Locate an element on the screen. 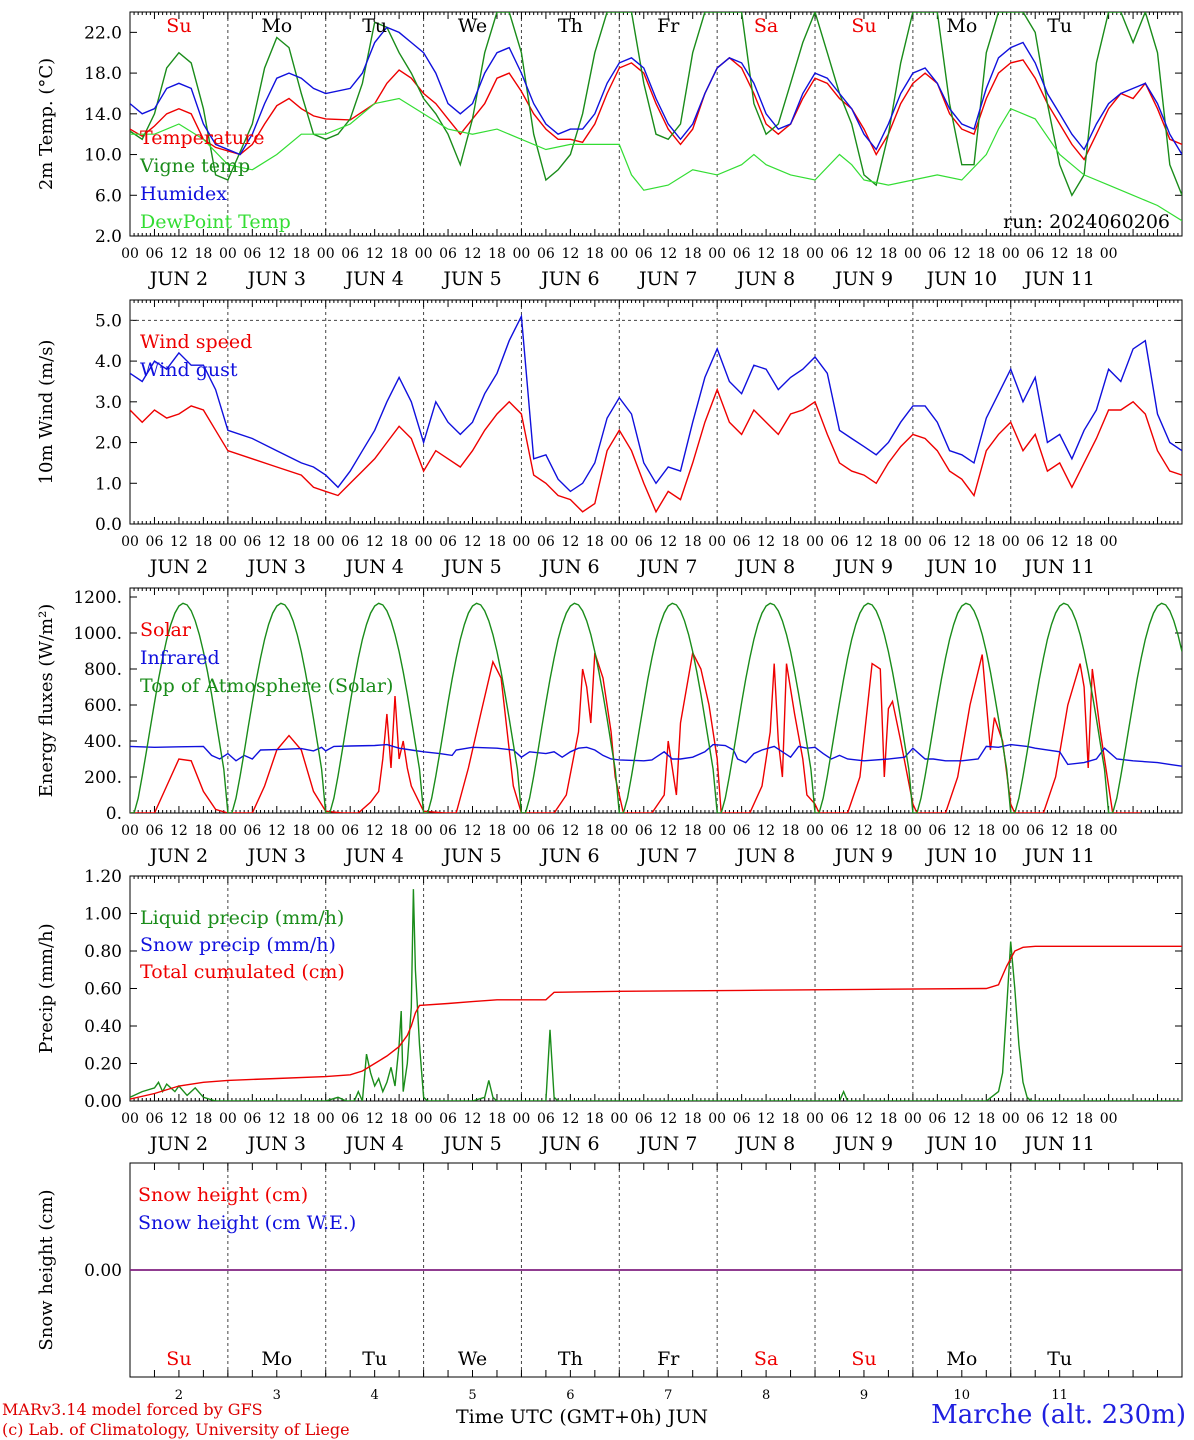 The image size is (1194, 1440). y-tick-label: 0. is located at coordinates (114, 814).